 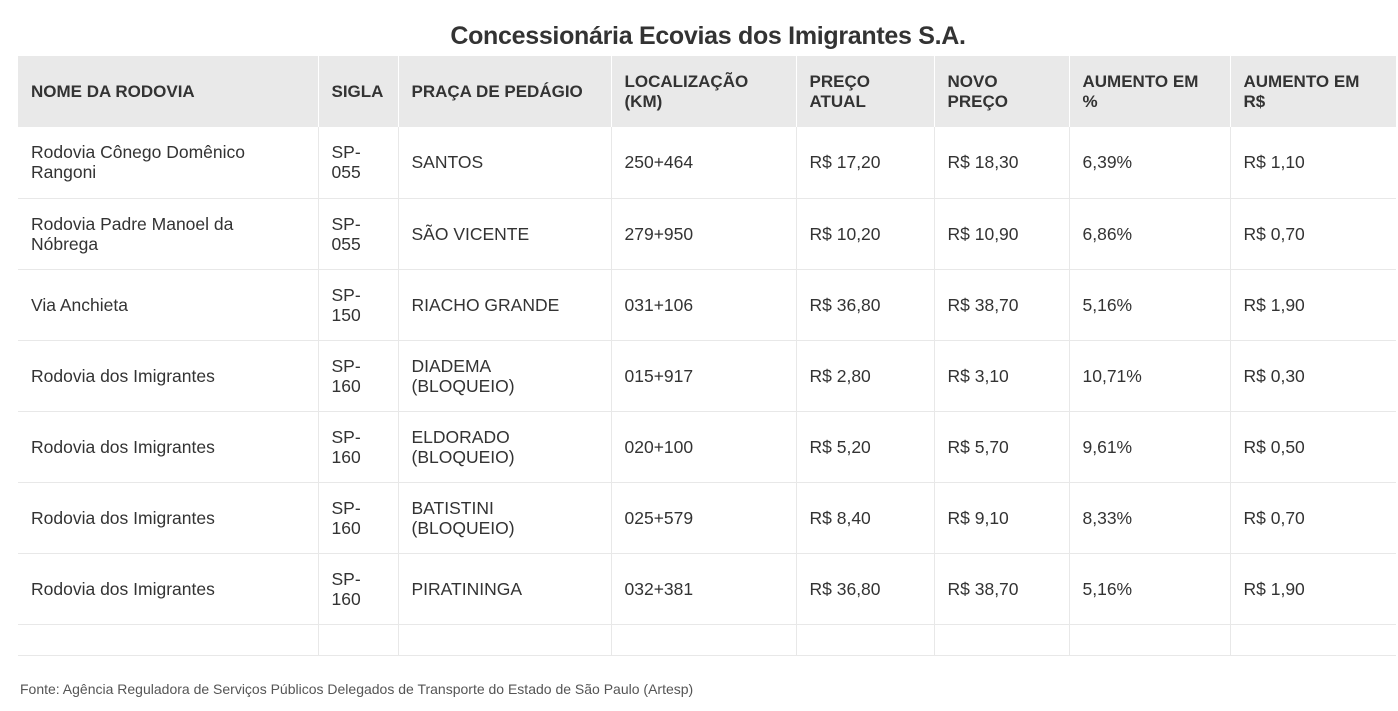 I want to click on header-aumento-percent: AUMENTO EM %, so click(x=1150, y=91).